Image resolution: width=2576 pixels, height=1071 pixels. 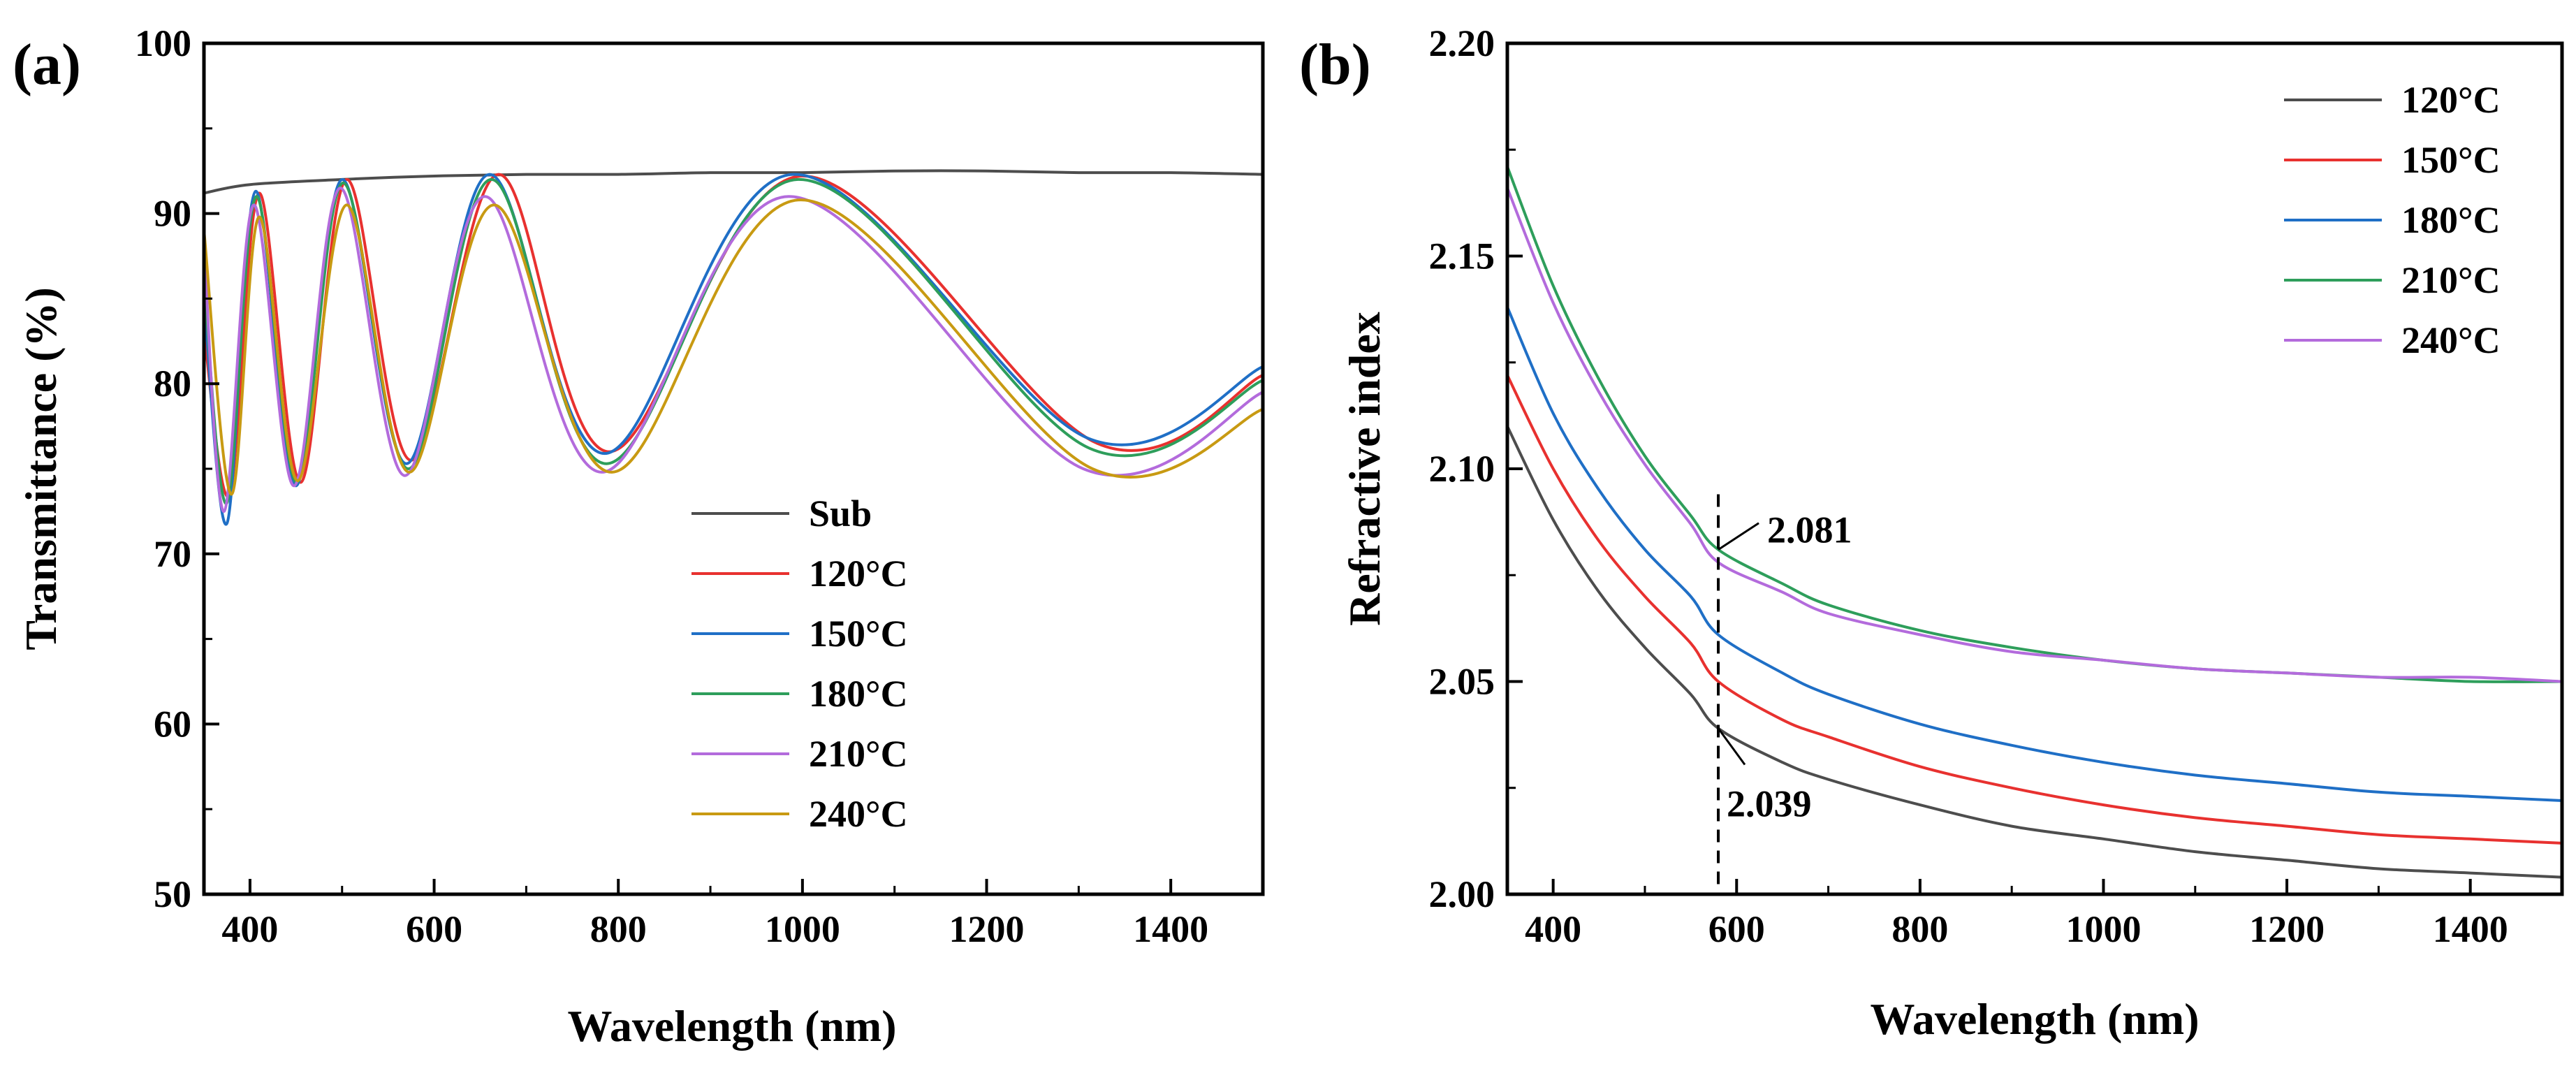 I want to click on y-tick-label: 2.20, so click(x=1462, y=43).